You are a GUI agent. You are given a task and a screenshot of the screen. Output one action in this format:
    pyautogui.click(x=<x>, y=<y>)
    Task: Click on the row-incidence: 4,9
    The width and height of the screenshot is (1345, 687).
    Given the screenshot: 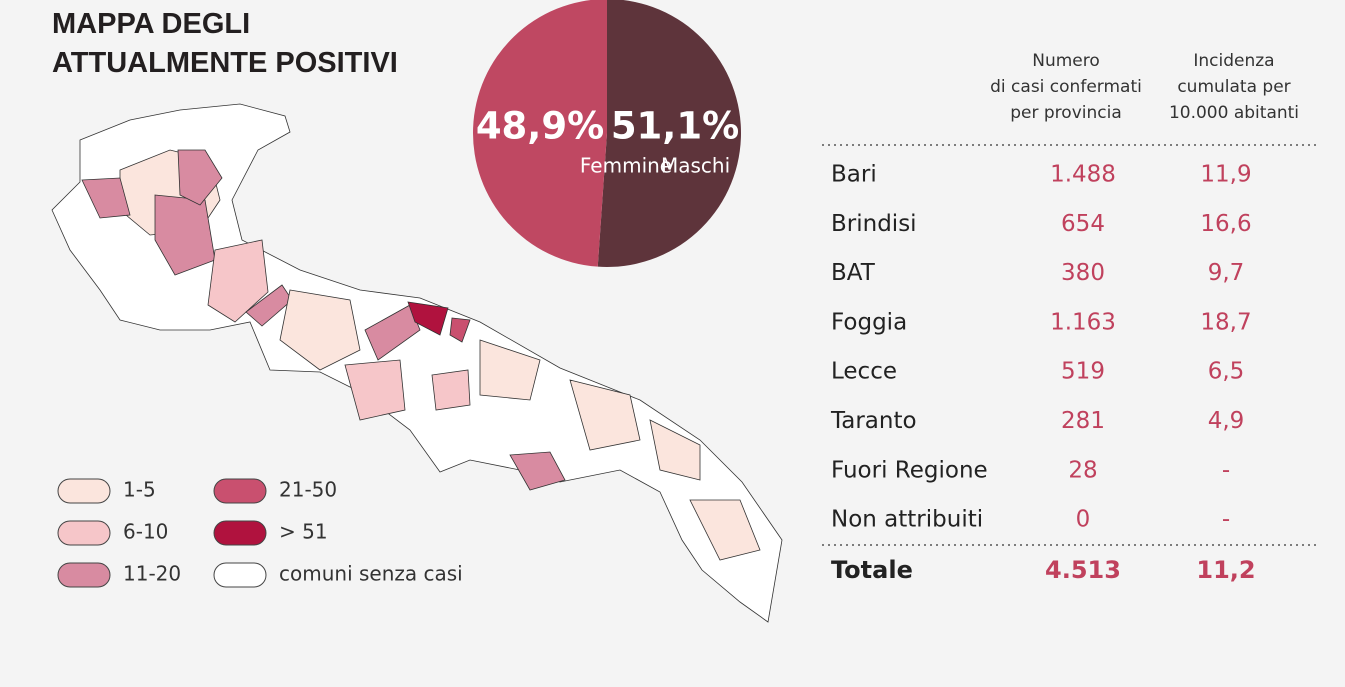 What is the action you would take?
    pyautogui.click(x=1226, y=421)
    